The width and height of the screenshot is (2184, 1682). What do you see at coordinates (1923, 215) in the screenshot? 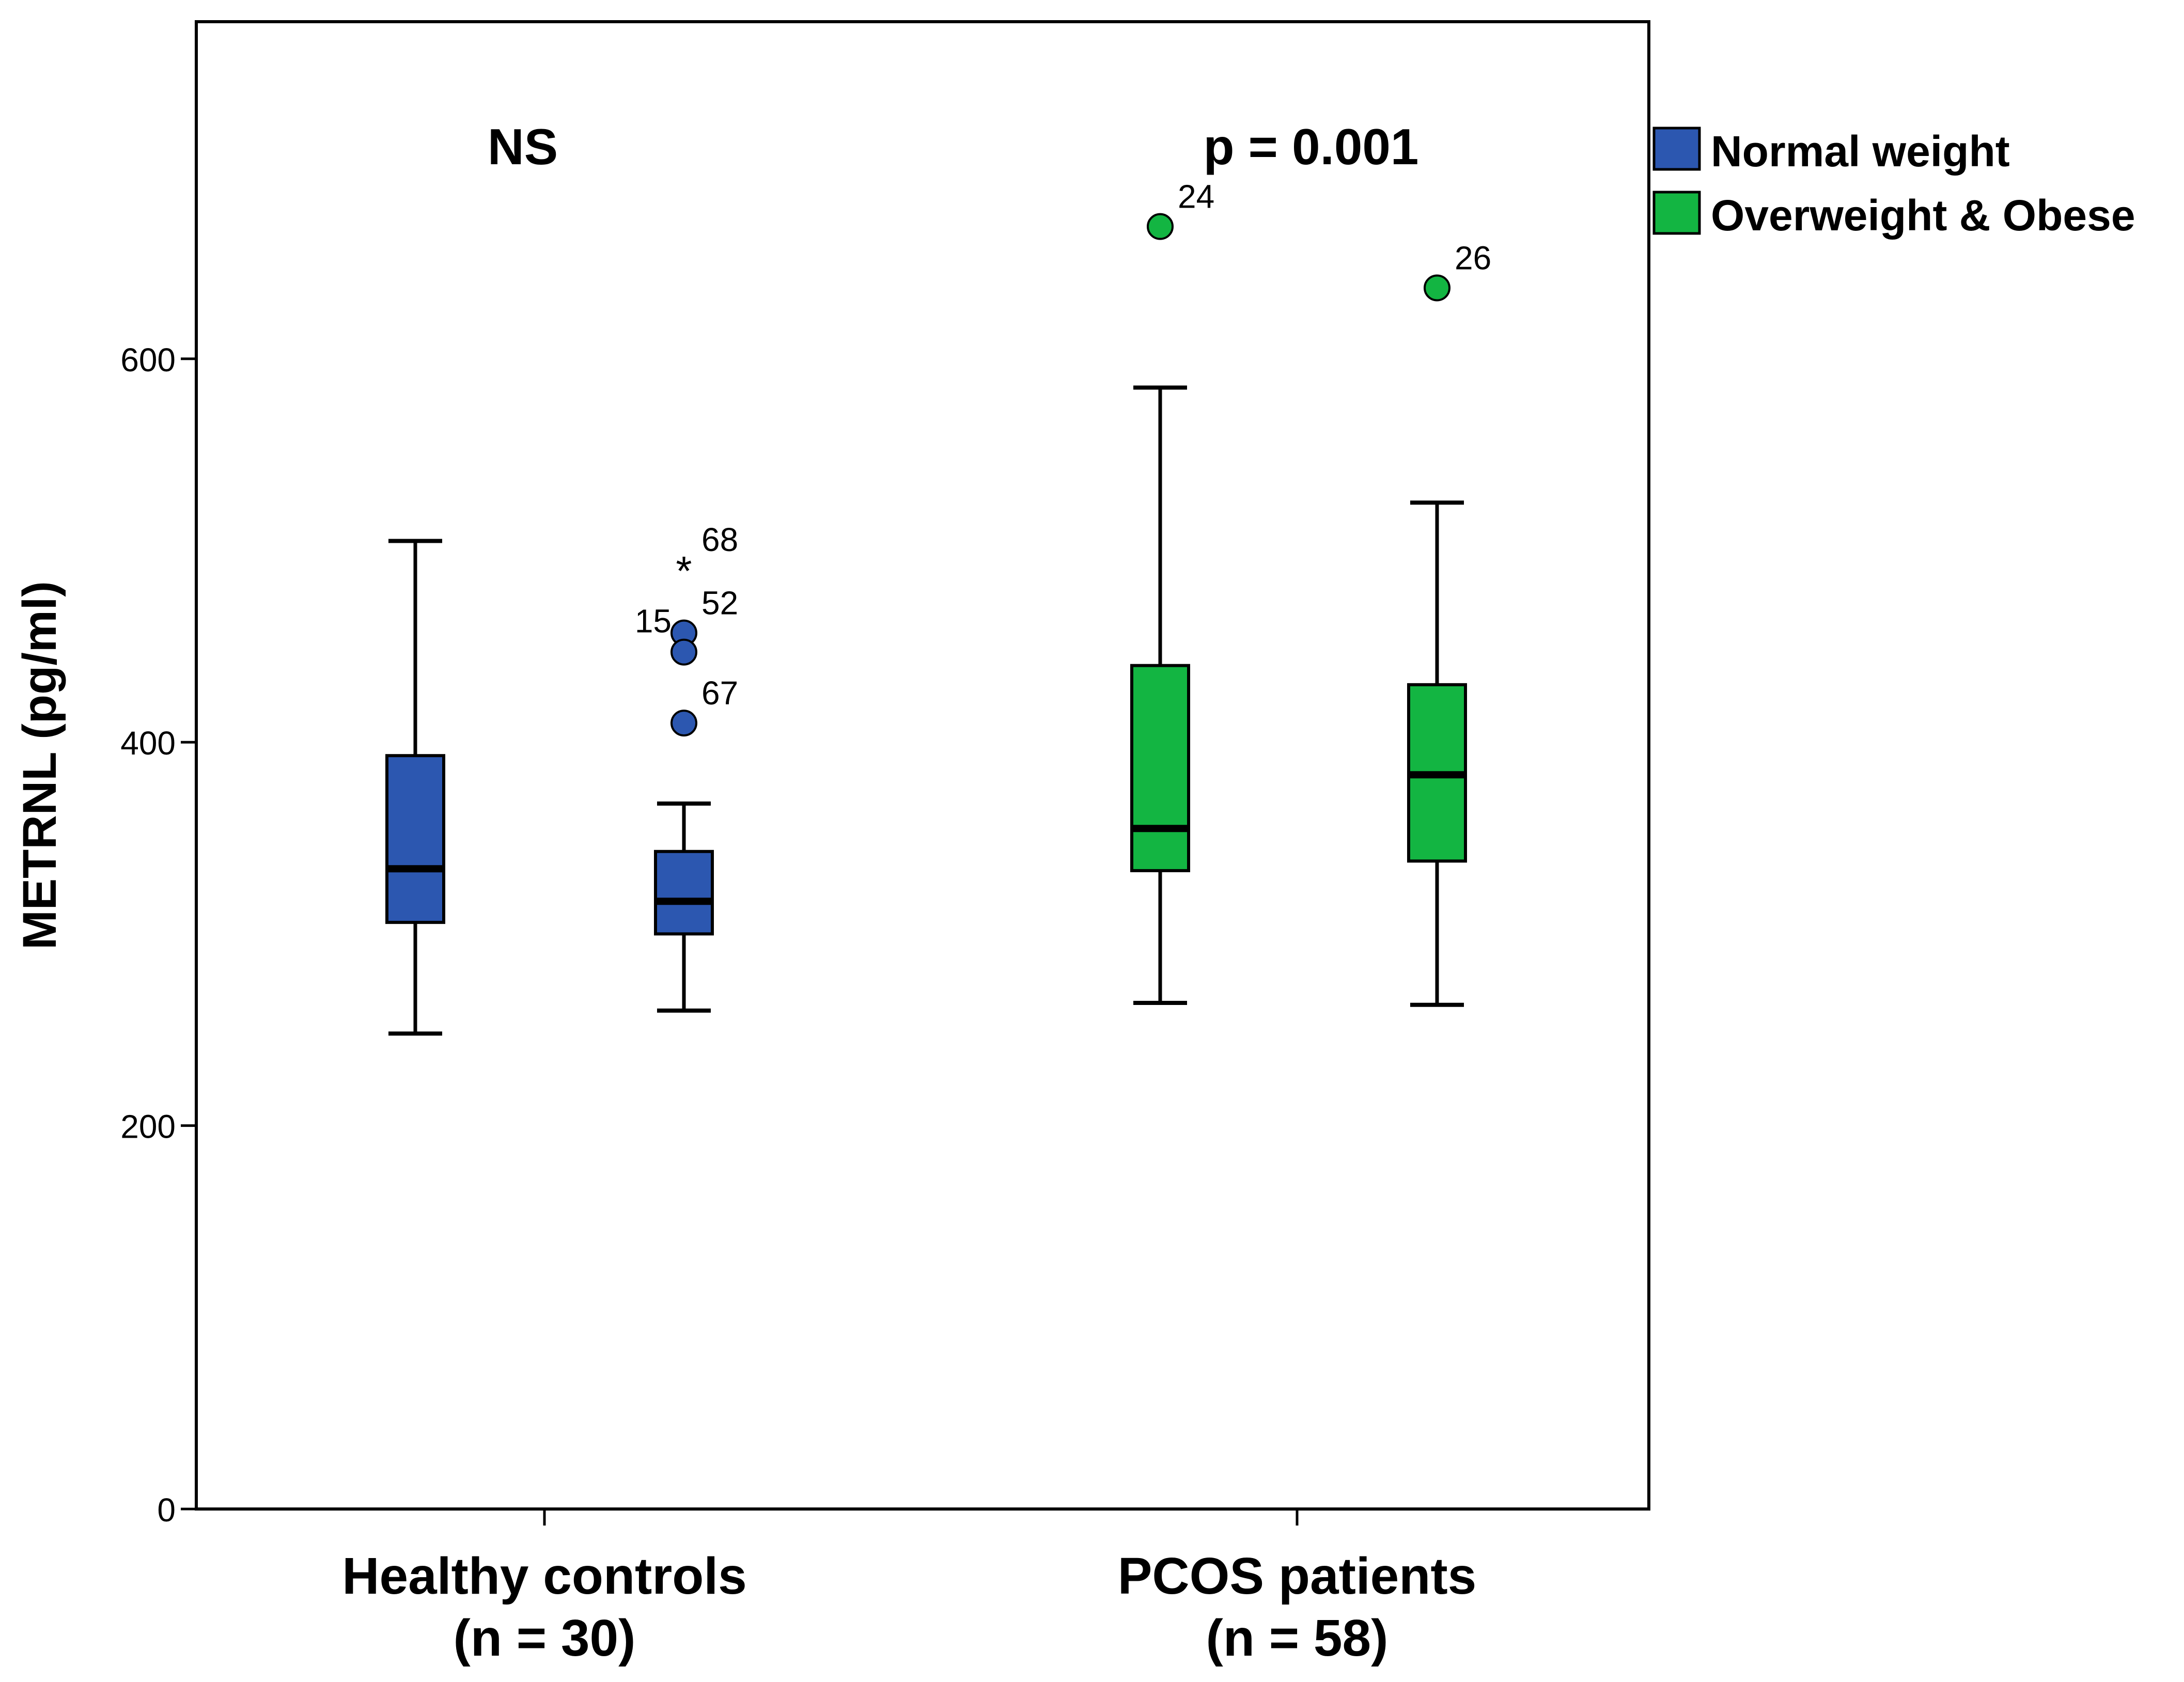
I see `legend-label-overweight: Overweight & Obese` at bounding box center [1923, 215].